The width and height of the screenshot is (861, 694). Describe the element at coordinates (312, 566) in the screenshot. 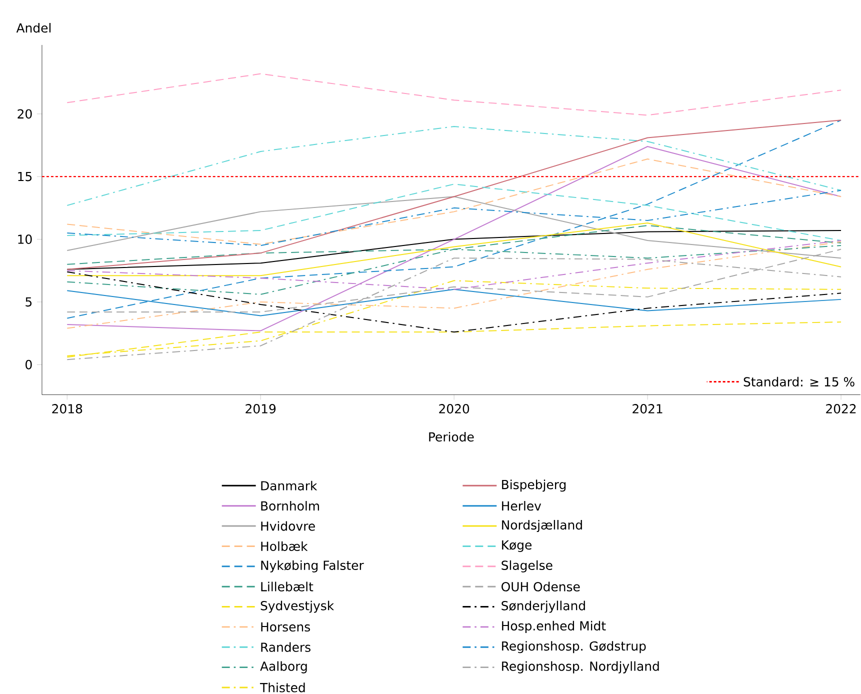

I see `legend-label: Nykøbing Falster` at that location.